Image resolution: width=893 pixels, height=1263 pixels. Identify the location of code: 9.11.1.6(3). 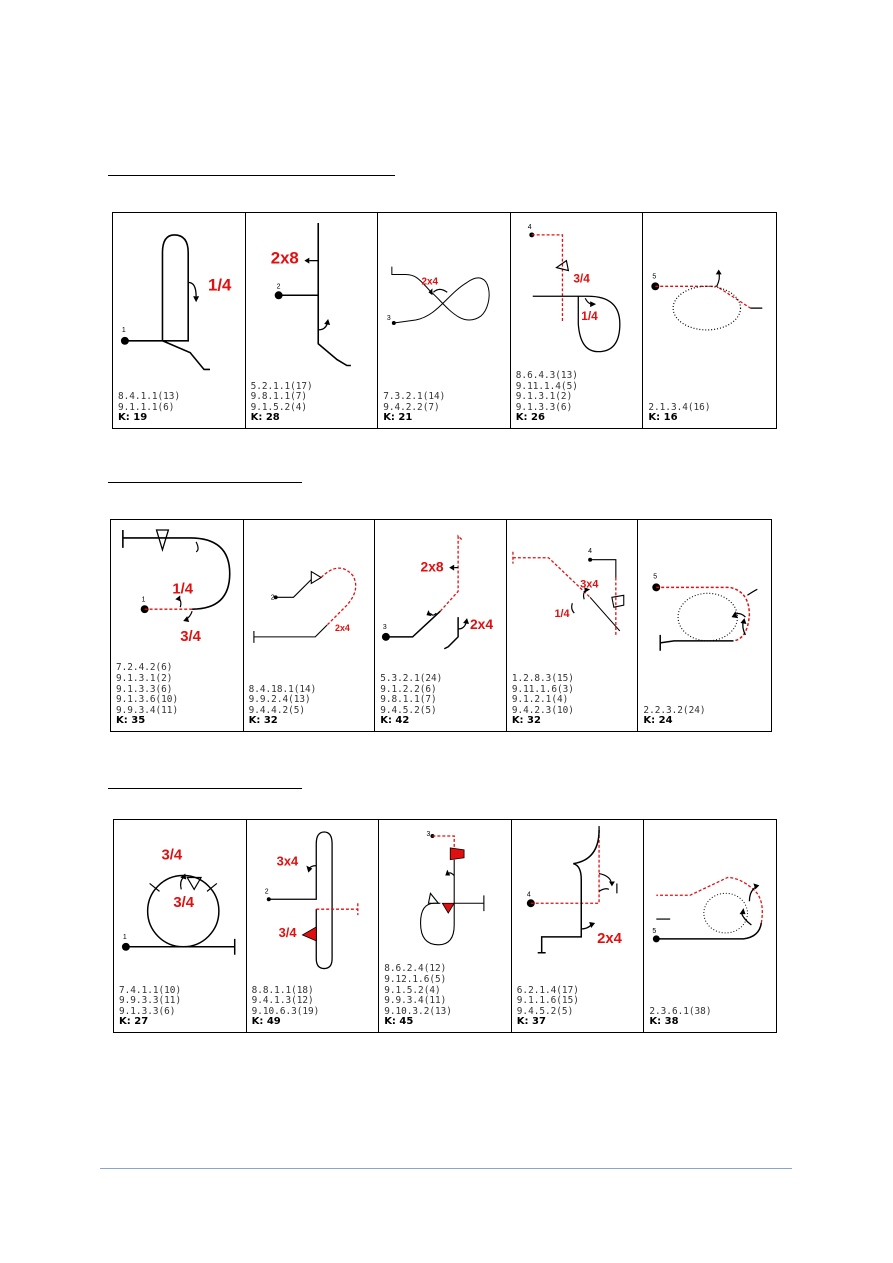
(542, 689).